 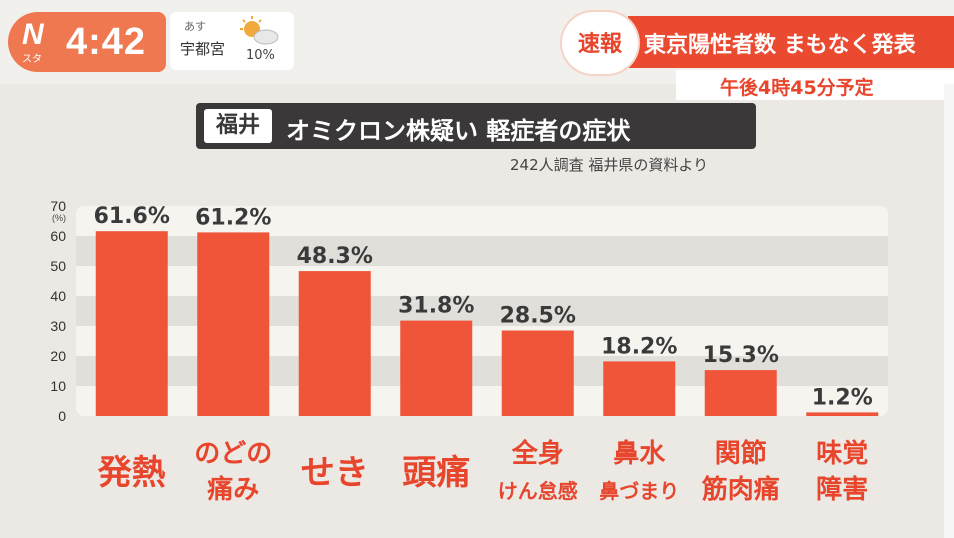 What do you see at coordinates (436, 473) in the screenshot?
I see `category-label: 頭痛` at bounding box center [436, 473].